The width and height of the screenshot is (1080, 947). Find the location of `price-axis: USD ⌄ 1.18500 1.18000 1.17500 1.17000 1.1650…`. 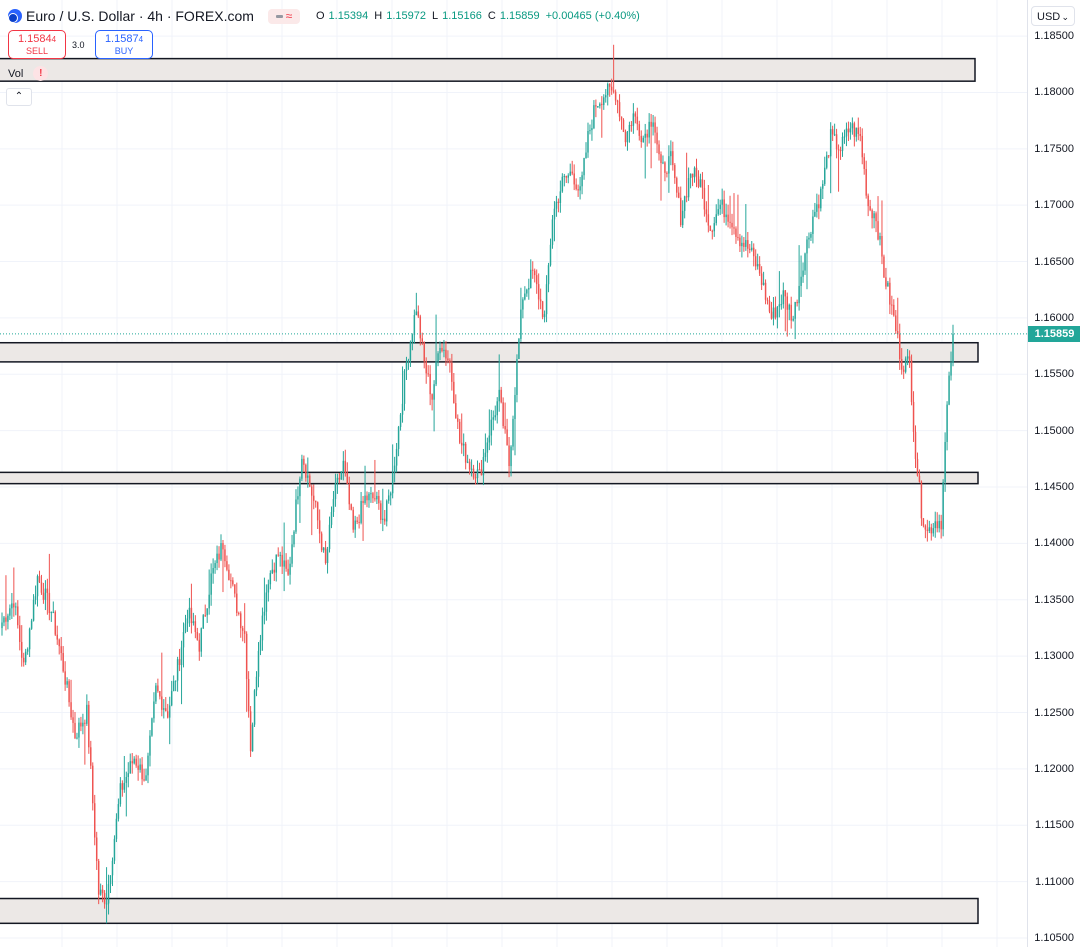

price-axis: USD ⌄ 1.18500 1.18000 1.17500 1.17000 1.1650… is located at coordinates (1053, 473).